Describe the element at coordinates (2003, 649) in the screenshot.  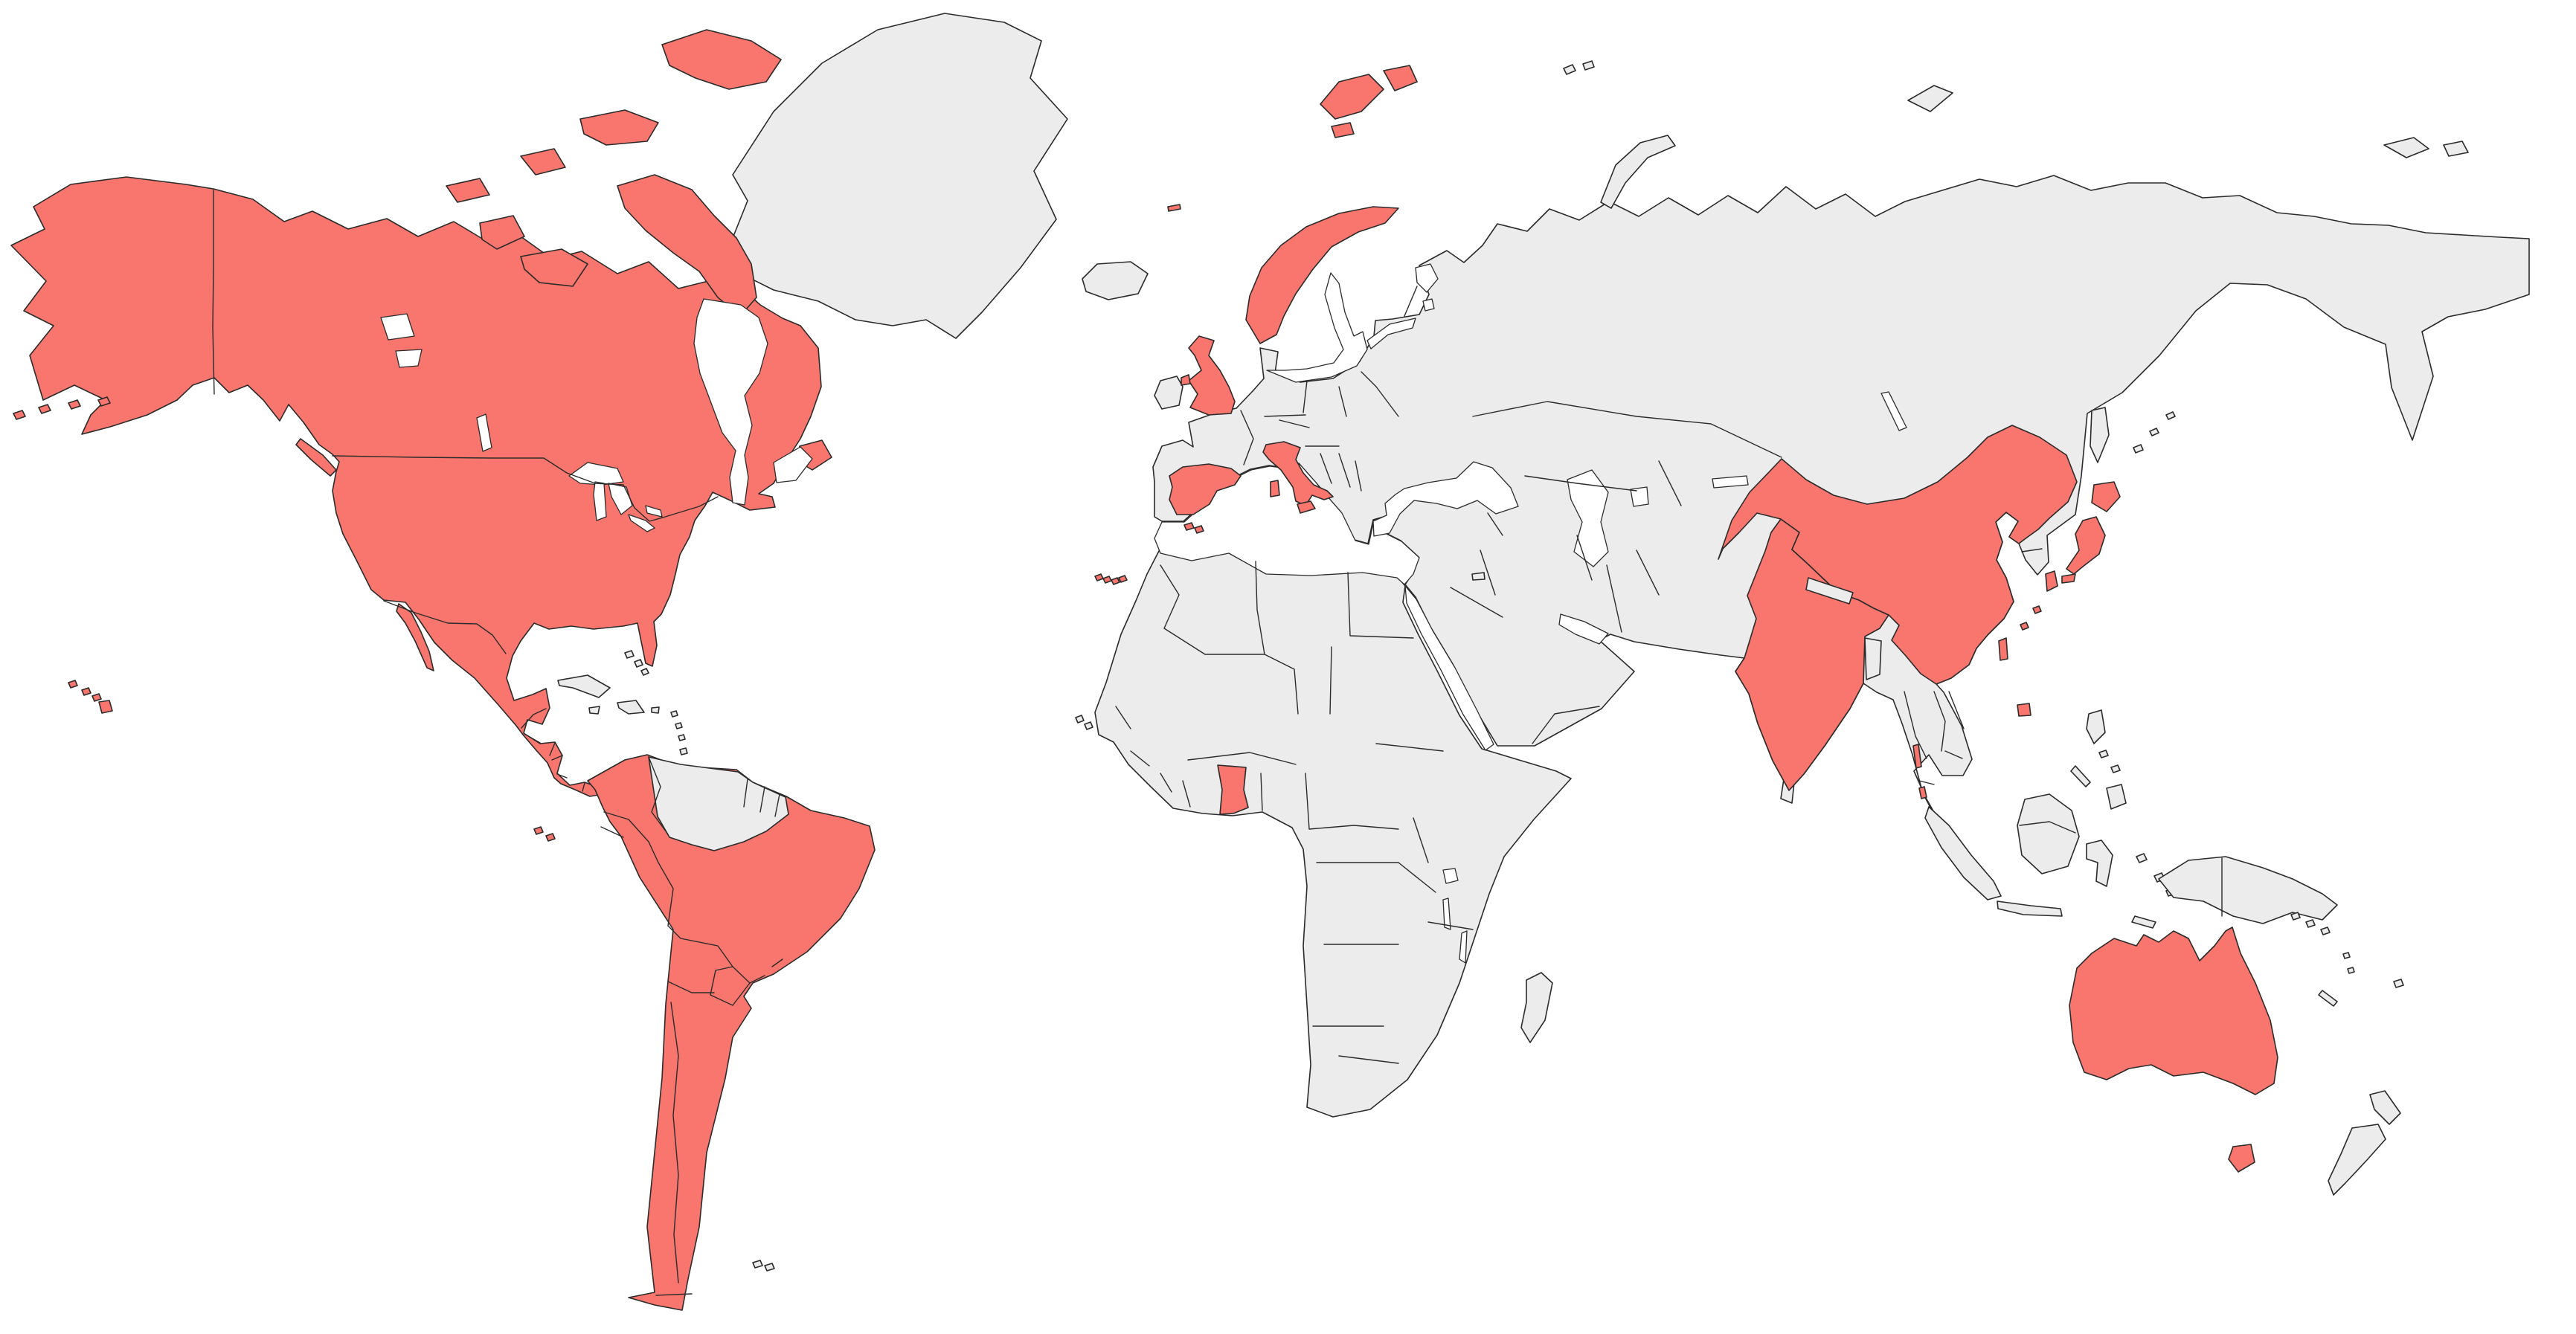
I see `country-taiwan` at that location.